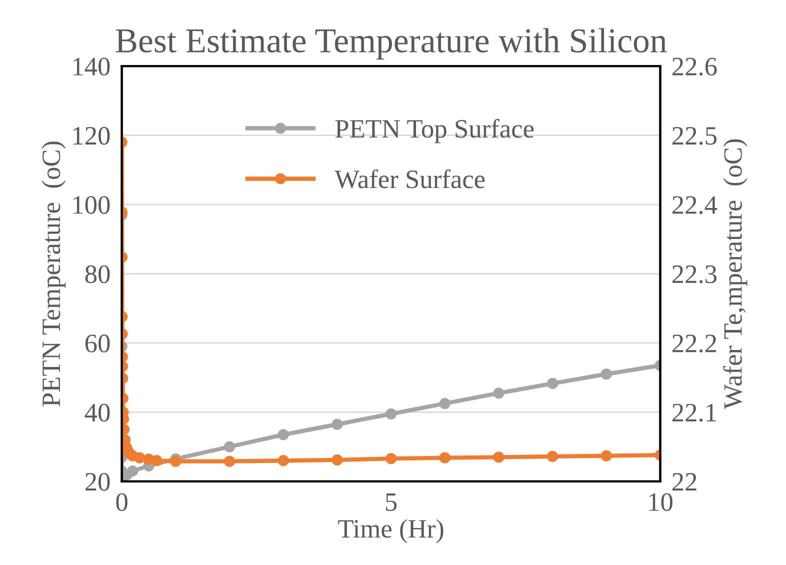 The image size is (786, 565). What do you see at coordinates (97, 274) in the screenshot?
I see `y-tick-label: 80` at bounding box center [97, 274].